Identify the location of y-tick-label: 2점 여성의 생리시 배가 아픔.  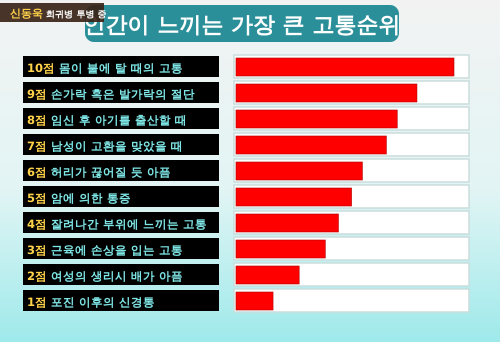
(105, 276).